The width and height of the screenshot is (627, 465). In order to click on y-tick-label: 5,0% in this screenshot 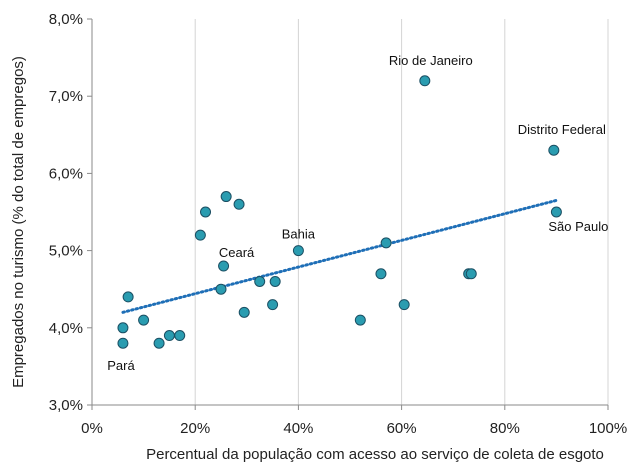, I will do `click(66, 251)`.